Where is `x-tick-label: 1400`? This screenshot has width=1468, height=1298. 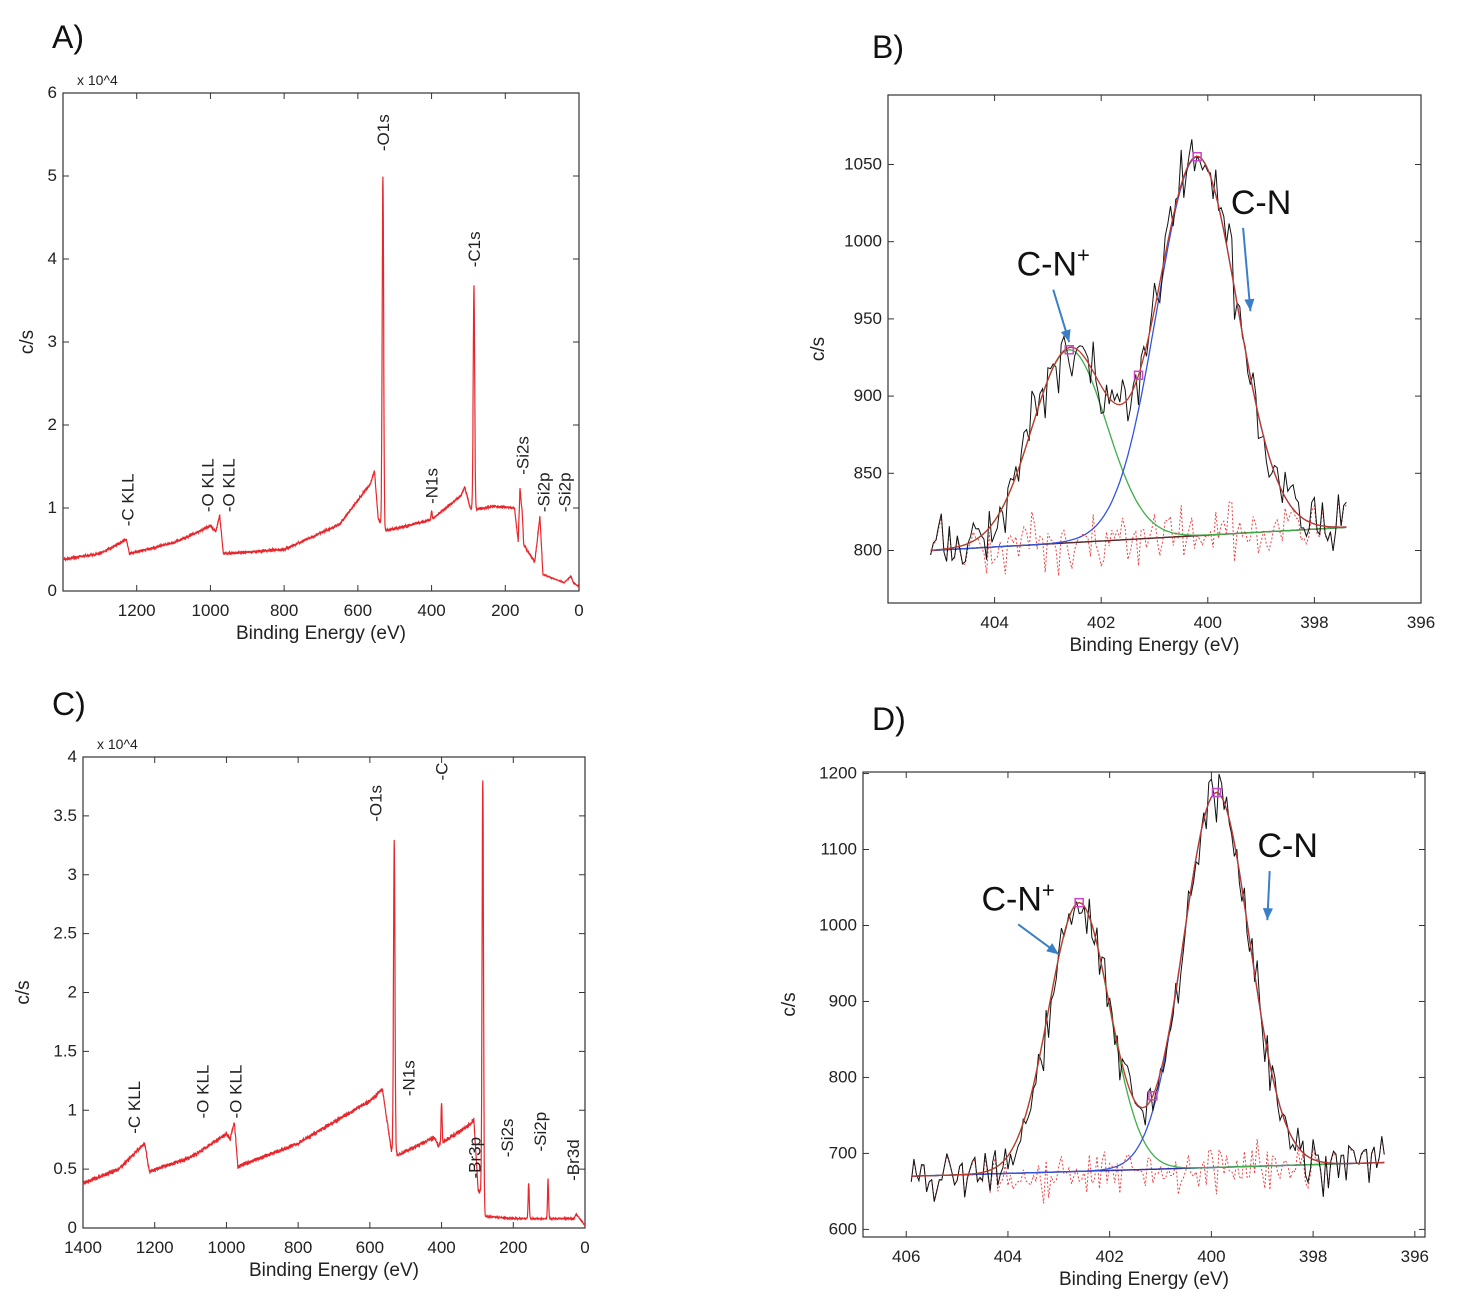
x-tick-label: 1400 is located at coordinates (83, 1247).